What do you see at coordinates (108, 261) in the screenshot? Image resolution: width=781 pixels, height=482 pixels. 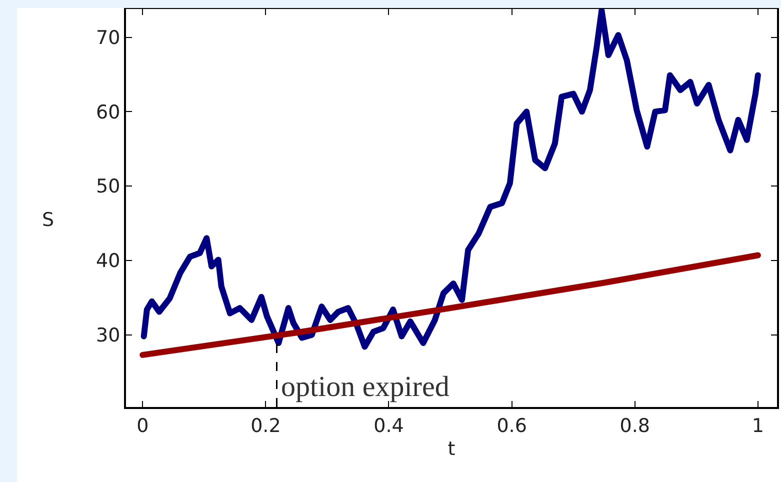 I see `y-tick-label: 40` at bounding box center [108, 261].